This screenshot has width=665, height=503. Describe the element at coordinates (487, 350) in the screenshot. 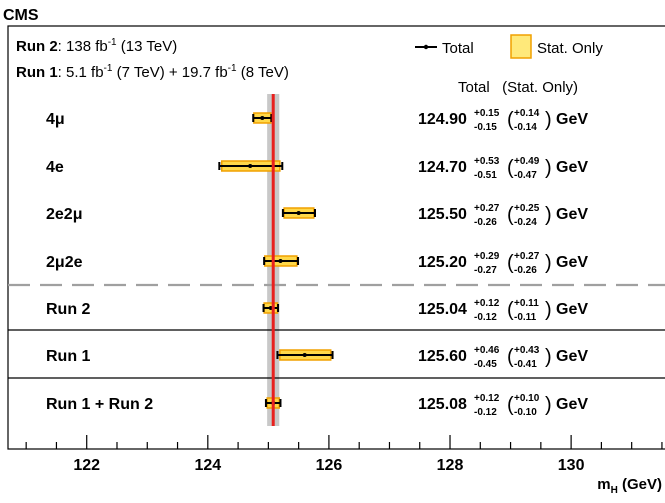

I see `total-up-error: +0.46` at that location.